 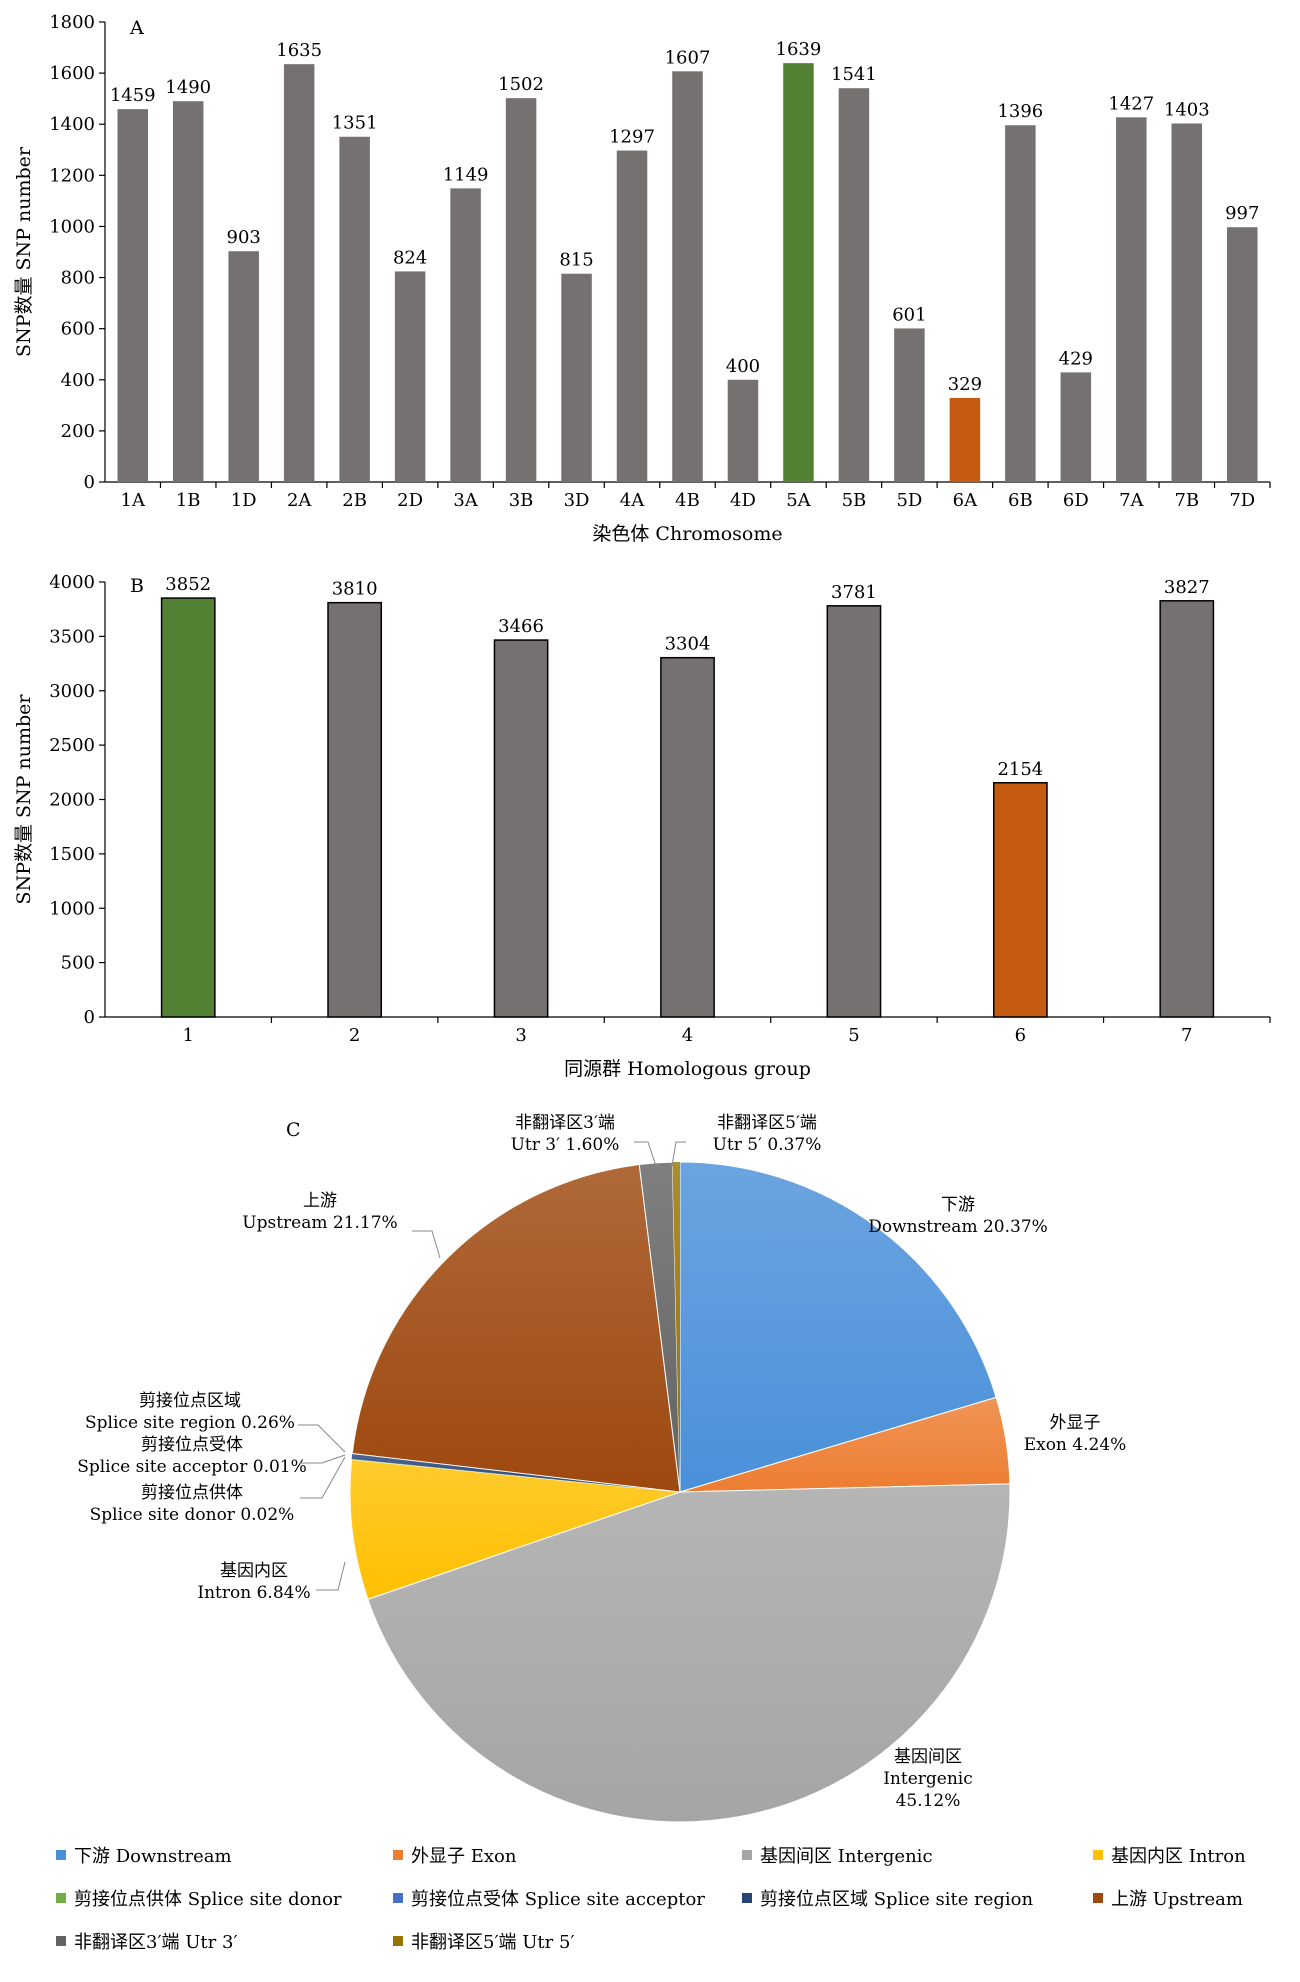 I want to click on panel-label: A, so click(x=136, y=28).